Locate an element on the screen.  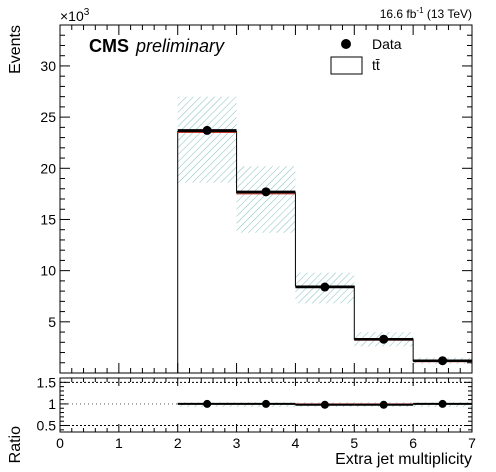
x-tick-label: 6 is located at coordinates (413, 443).